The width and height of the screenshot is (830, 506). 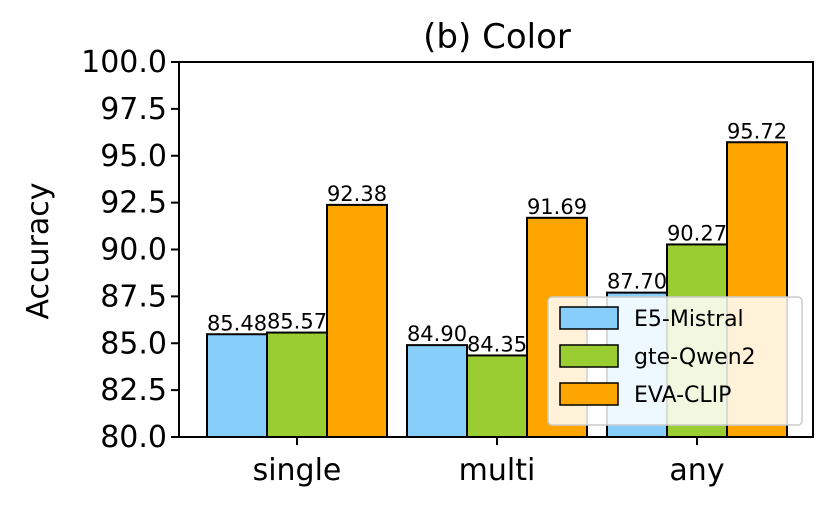 What do you see at coordinates (682, 395) in the screenshot?
I see `legend-label: EVA-CLIP` at bounding box center [682, 395].